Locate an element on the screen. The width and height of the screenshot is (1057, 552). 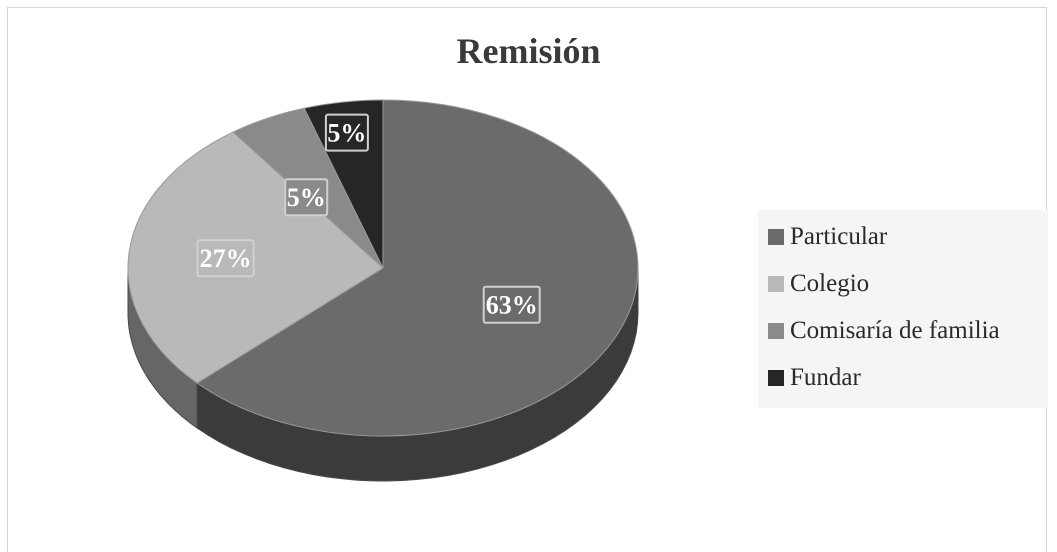
legend-label-particular: Particular is located at coordinates (839, 236).